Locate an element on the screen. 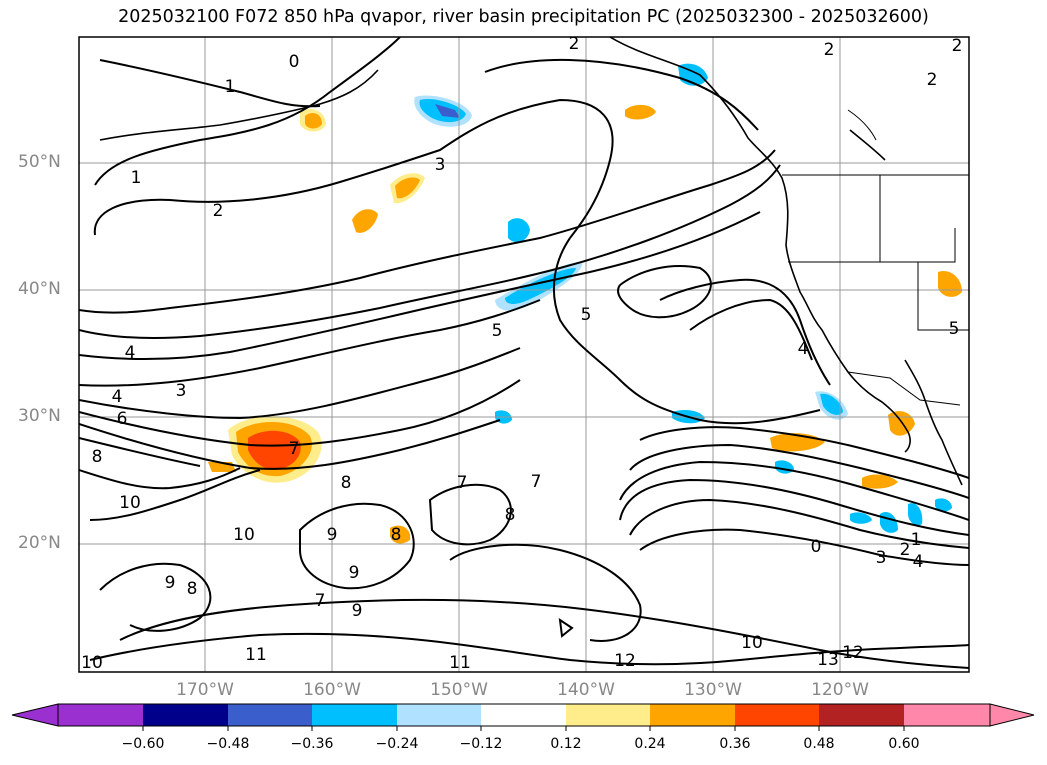 The height and width of the screenshot is (765, 1047). political-borders is located at coordinates (875, 257).